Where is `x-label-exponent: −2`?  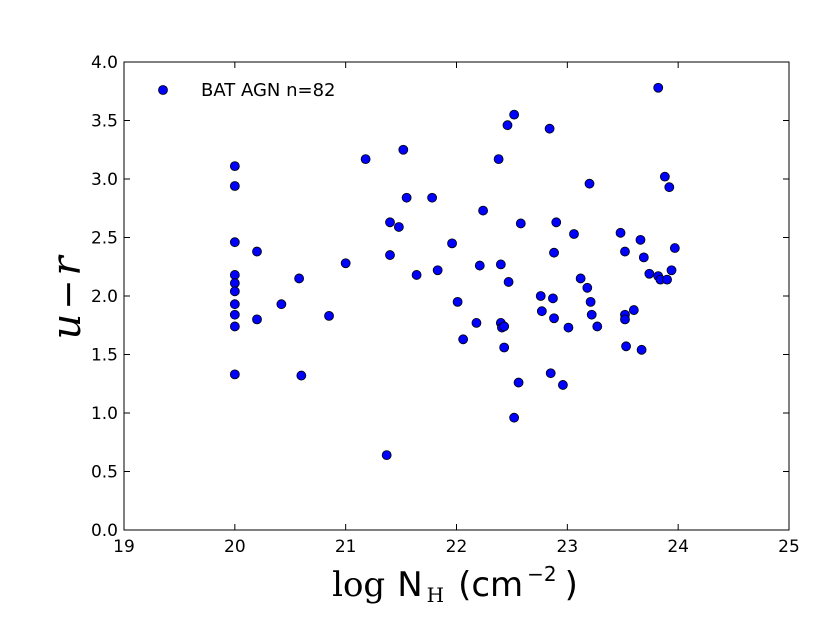
x-label-exponent: −2 is located at coordinates (541, 574).